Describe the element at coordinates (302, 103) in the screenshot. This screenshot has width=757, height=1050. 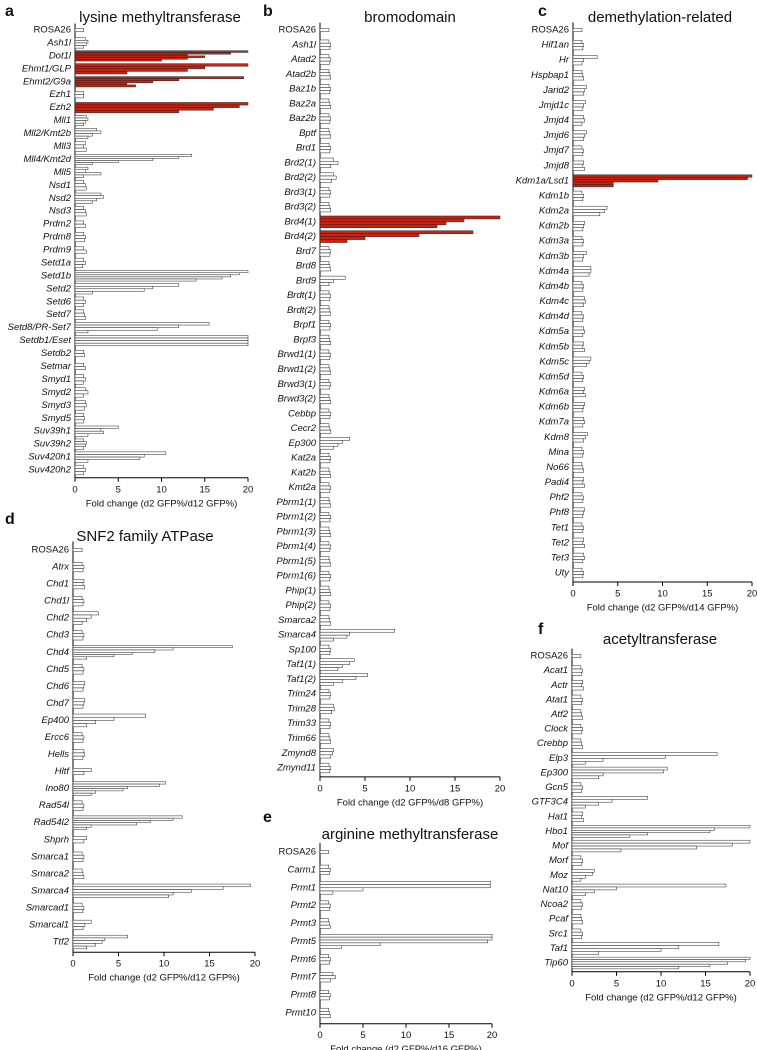
I see `category-label: Baz2a` at that location.